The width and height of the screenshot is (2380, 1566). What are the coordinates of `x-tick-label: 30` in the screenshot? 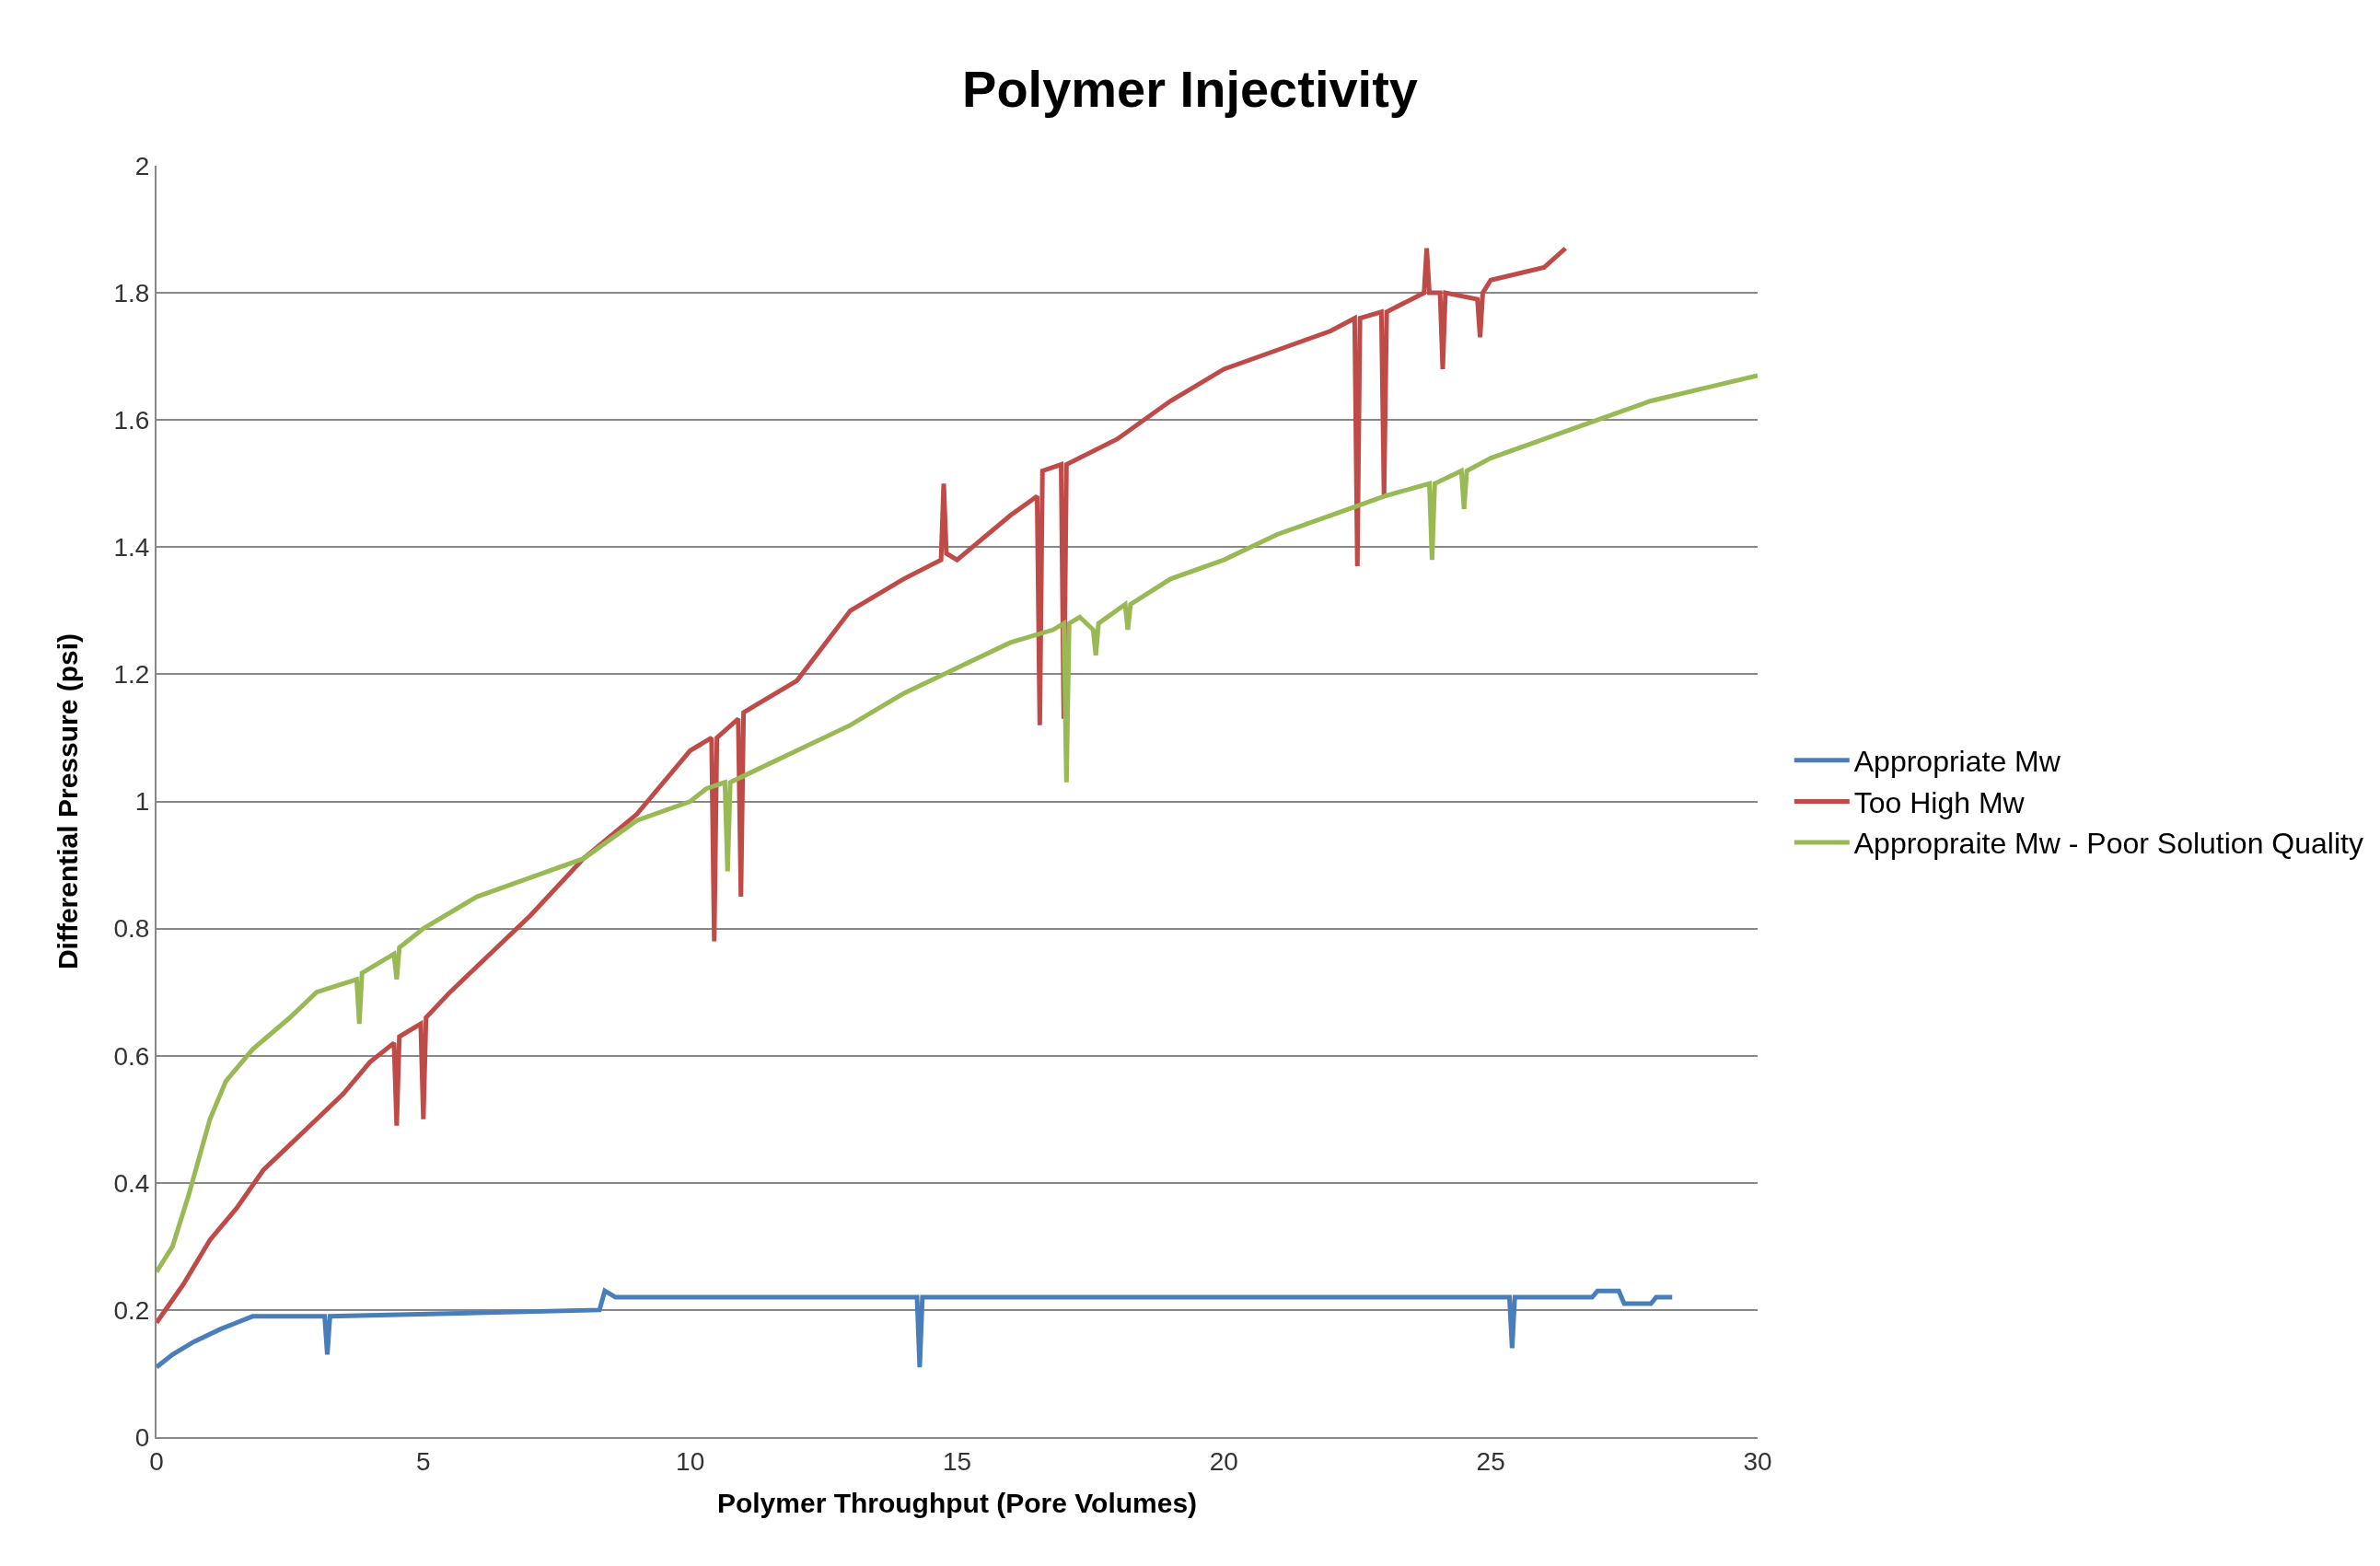 It's located at (1757, 1461).